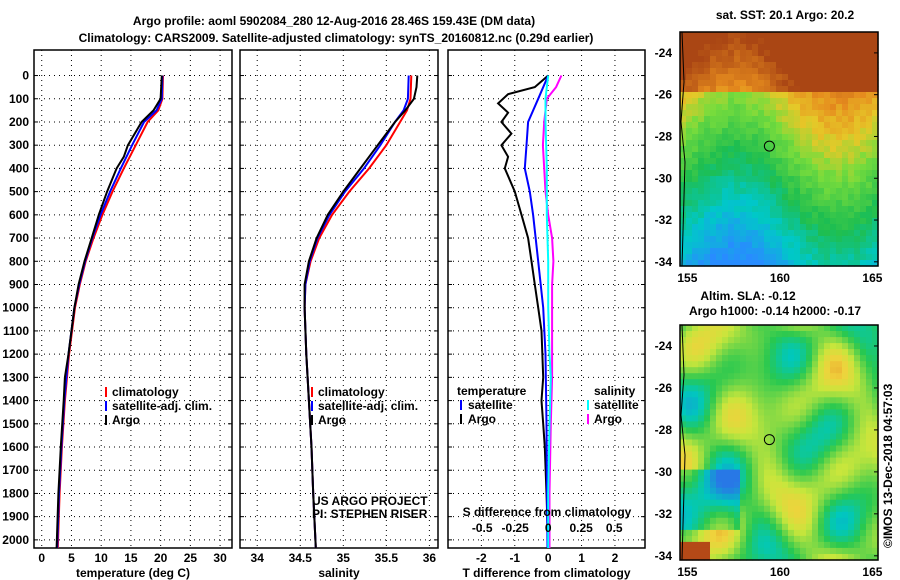 This screenshot has width=900, height=580. What do you see at coordinates (482, 528) in the screenshot?
I see `x2-tick-label: -0.5` at bounding box center [482, 528].